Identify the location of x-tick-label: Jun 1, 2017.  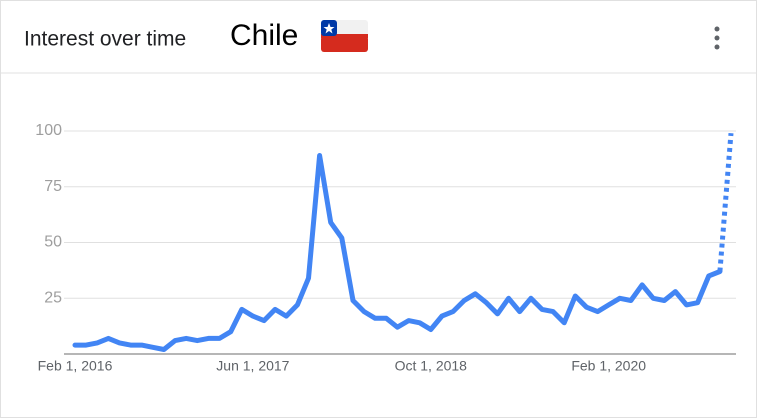
(252, 366).